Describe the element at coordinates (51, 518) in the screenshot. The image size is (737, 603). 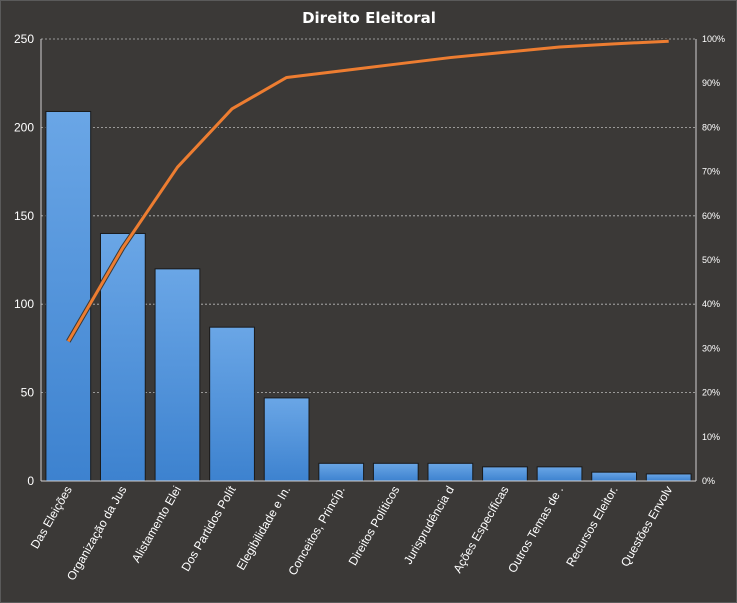
I see `x-tick-label: Das Eleições` at that location.